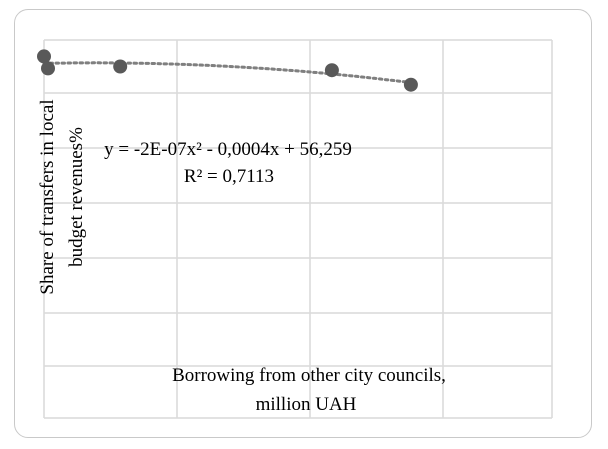 Image resolution: width=608 pixels, height=449 pixels. What do you see at coordinates (47, 196) in the screenshot?
I see `y-axis-title-line-1: Share of transfers in local` at bounding box center [47, 196].